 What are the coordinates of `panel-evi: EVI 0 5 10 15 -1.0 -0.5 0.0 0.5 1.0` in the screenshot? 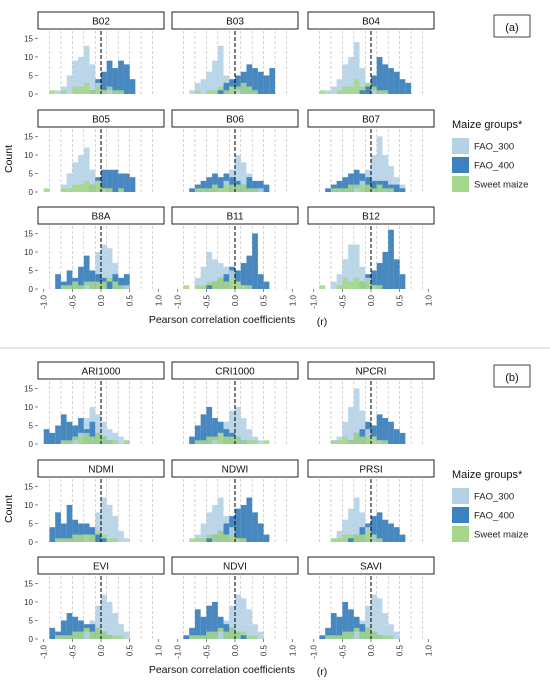 It's located at (94, 607).